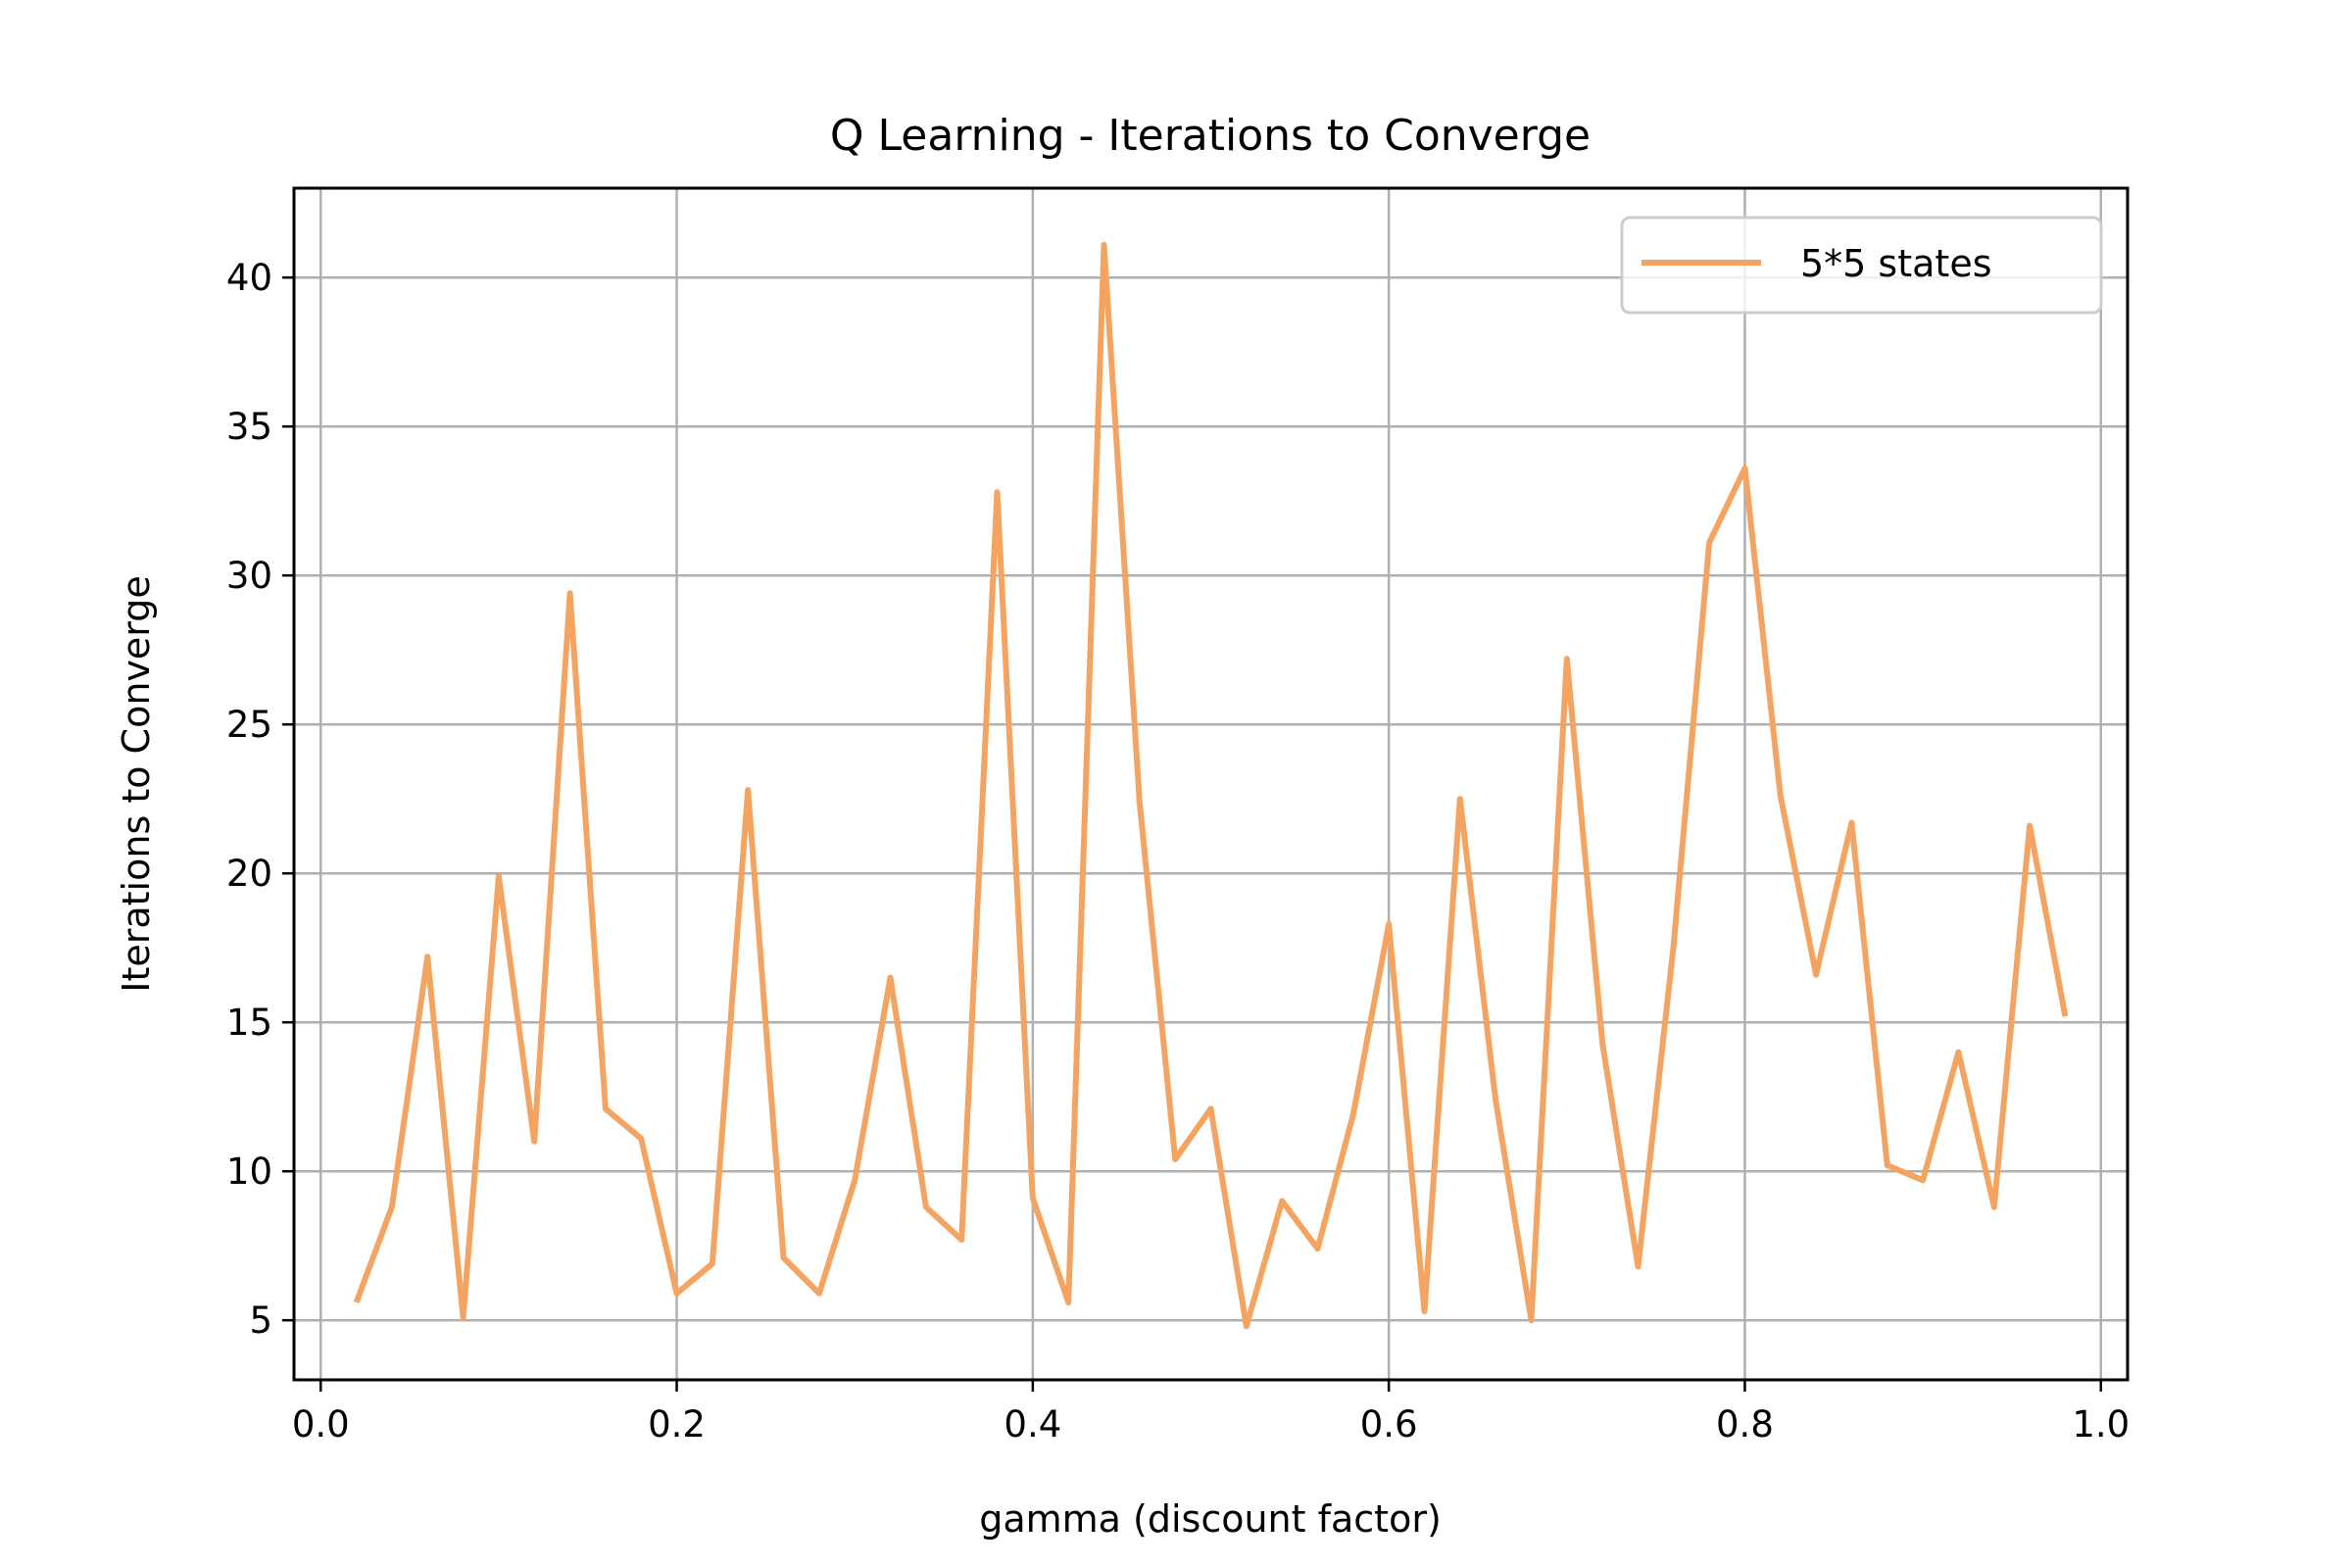 The width and height of the screenshot is (2352, 1568). Describe the element at coordinates (1210, 1519) in the screenshot. I see `x-axis-label: gamma (discount factor)` at that location.